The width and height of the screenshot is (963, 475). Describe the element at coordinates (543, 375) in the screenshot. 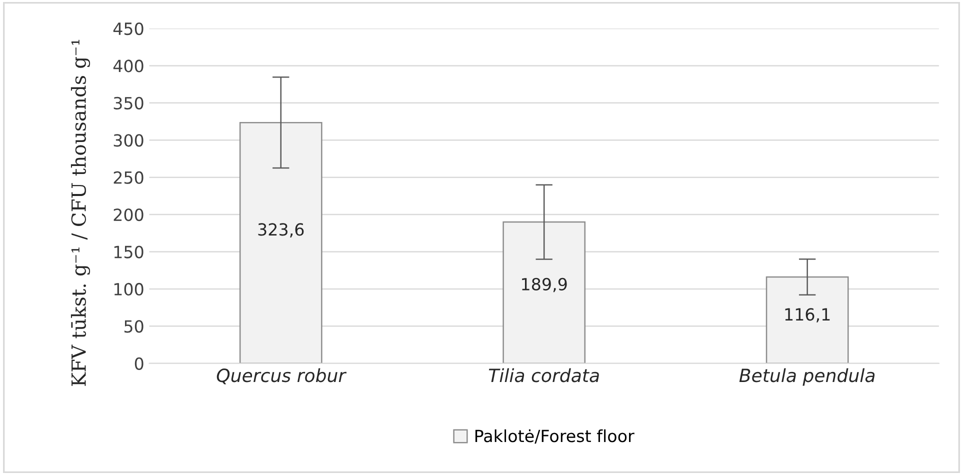

I see `x-tick-label: Tilia cordata` at that location.